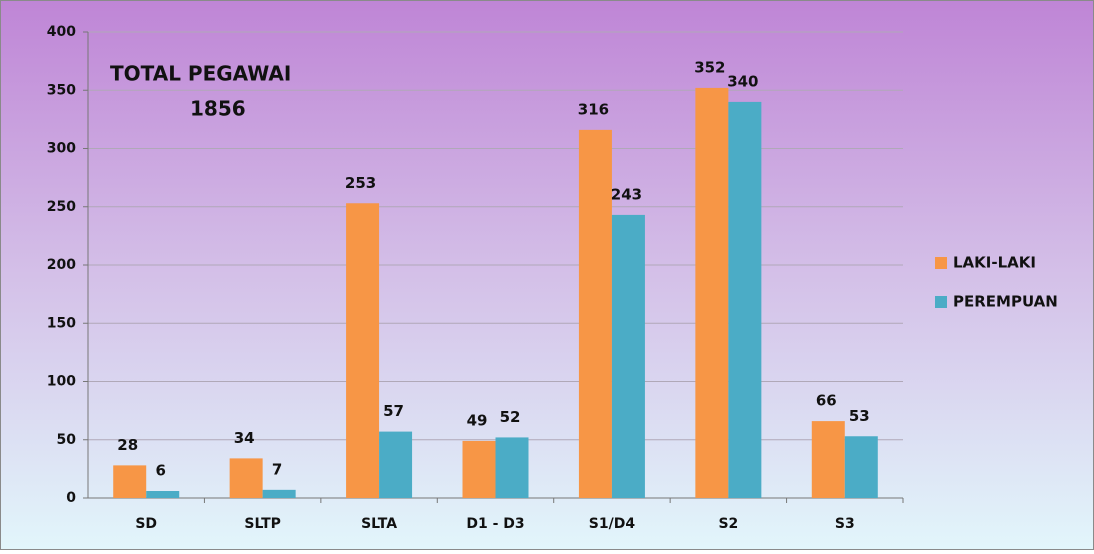  Describe the element at coordinates (61, 323) in the screenshot. I see `y-tick-label: 150` at that location.